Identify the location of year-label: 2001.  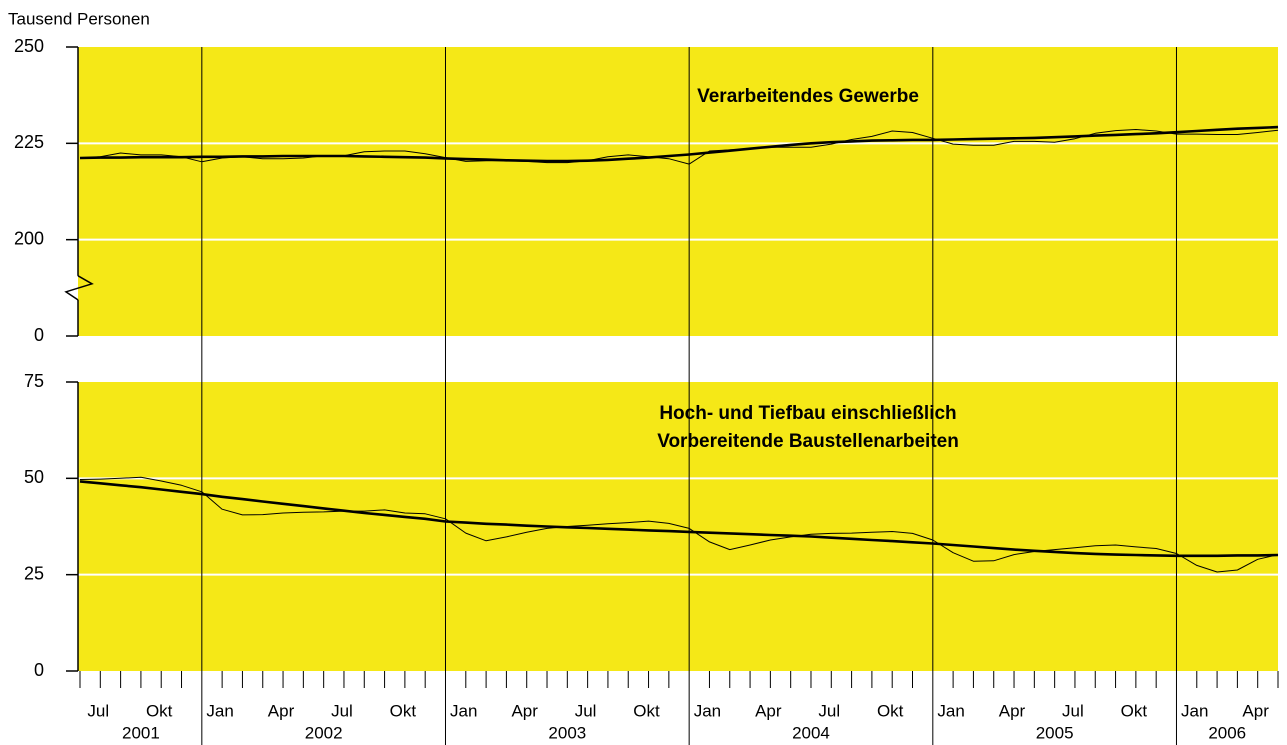
(141, 732).